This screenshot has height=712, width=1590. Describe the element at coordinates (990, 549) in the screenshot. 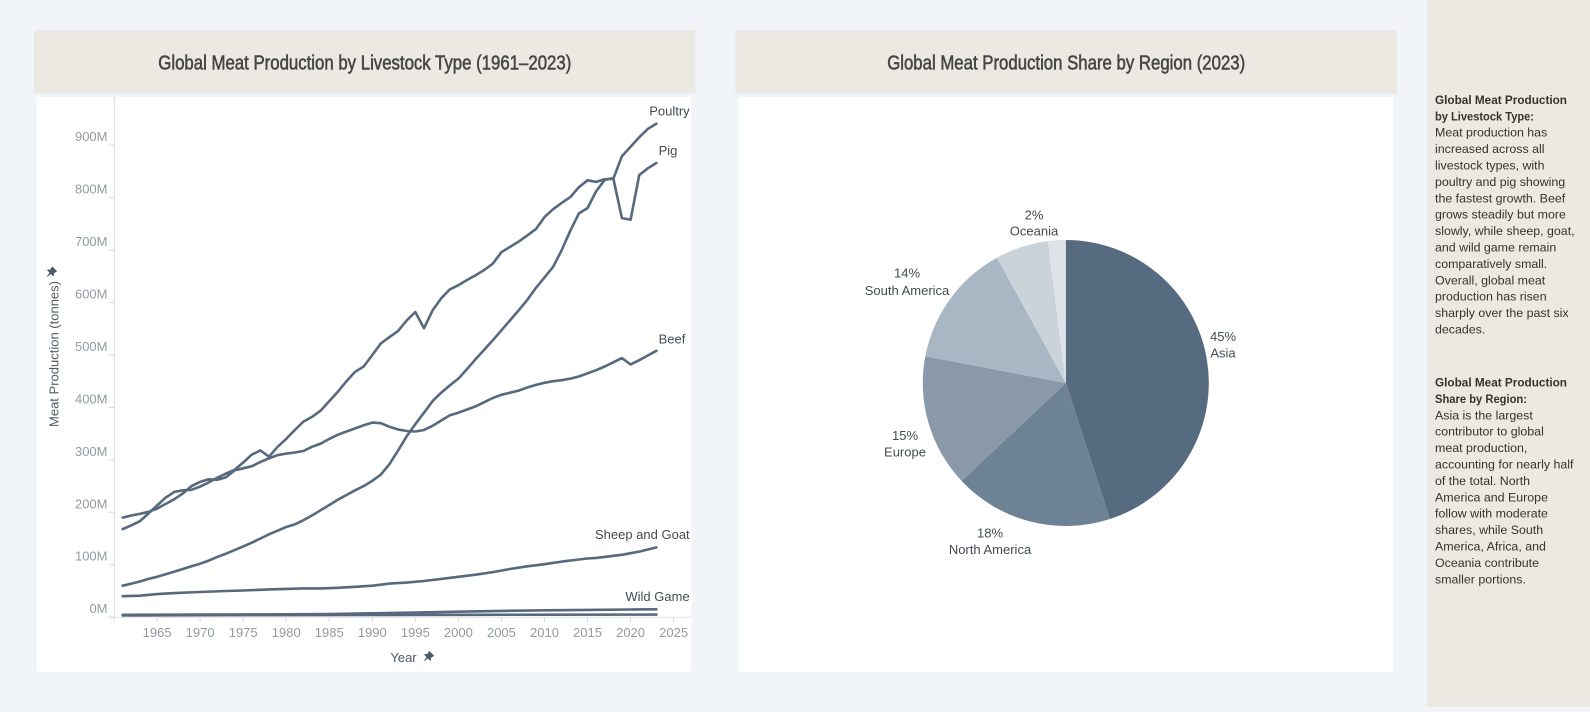

I see `svg-text: North America` at that location.